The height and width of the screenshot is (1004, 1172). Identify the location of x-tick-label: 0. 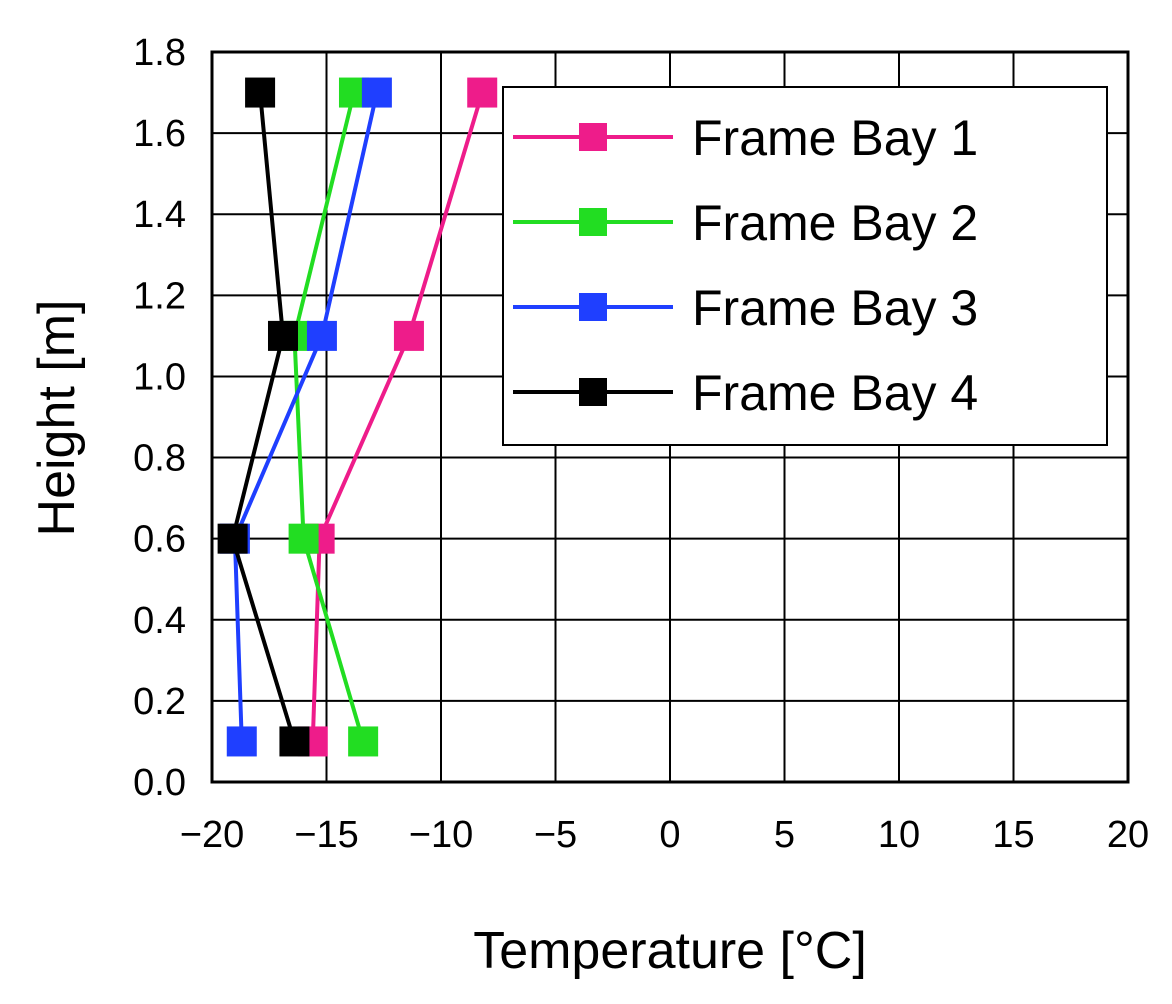
(669, 835).